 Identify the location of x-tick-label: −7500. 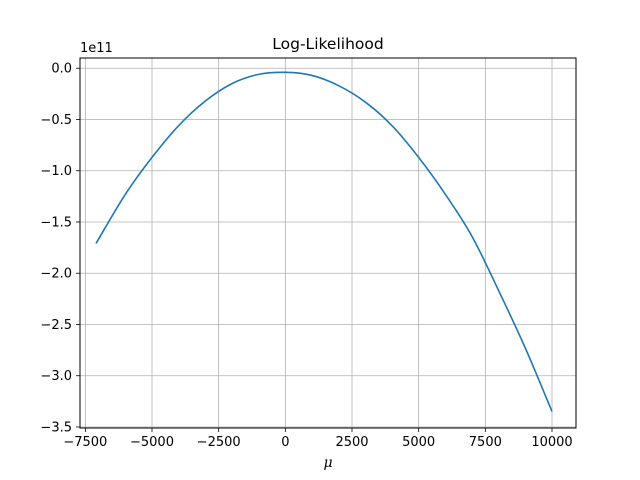
(85, 442).